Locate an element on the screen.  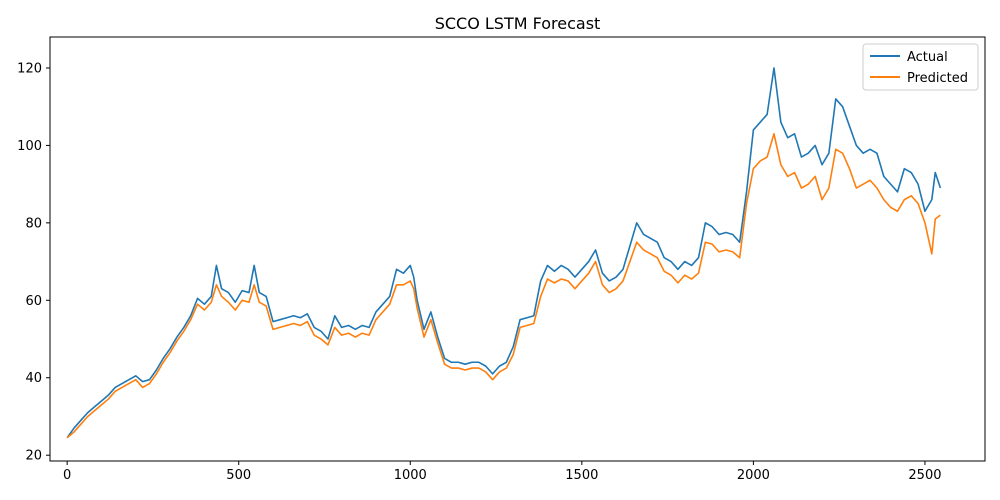
x-tick-label: 1500 is located at coordinates (581, 475).